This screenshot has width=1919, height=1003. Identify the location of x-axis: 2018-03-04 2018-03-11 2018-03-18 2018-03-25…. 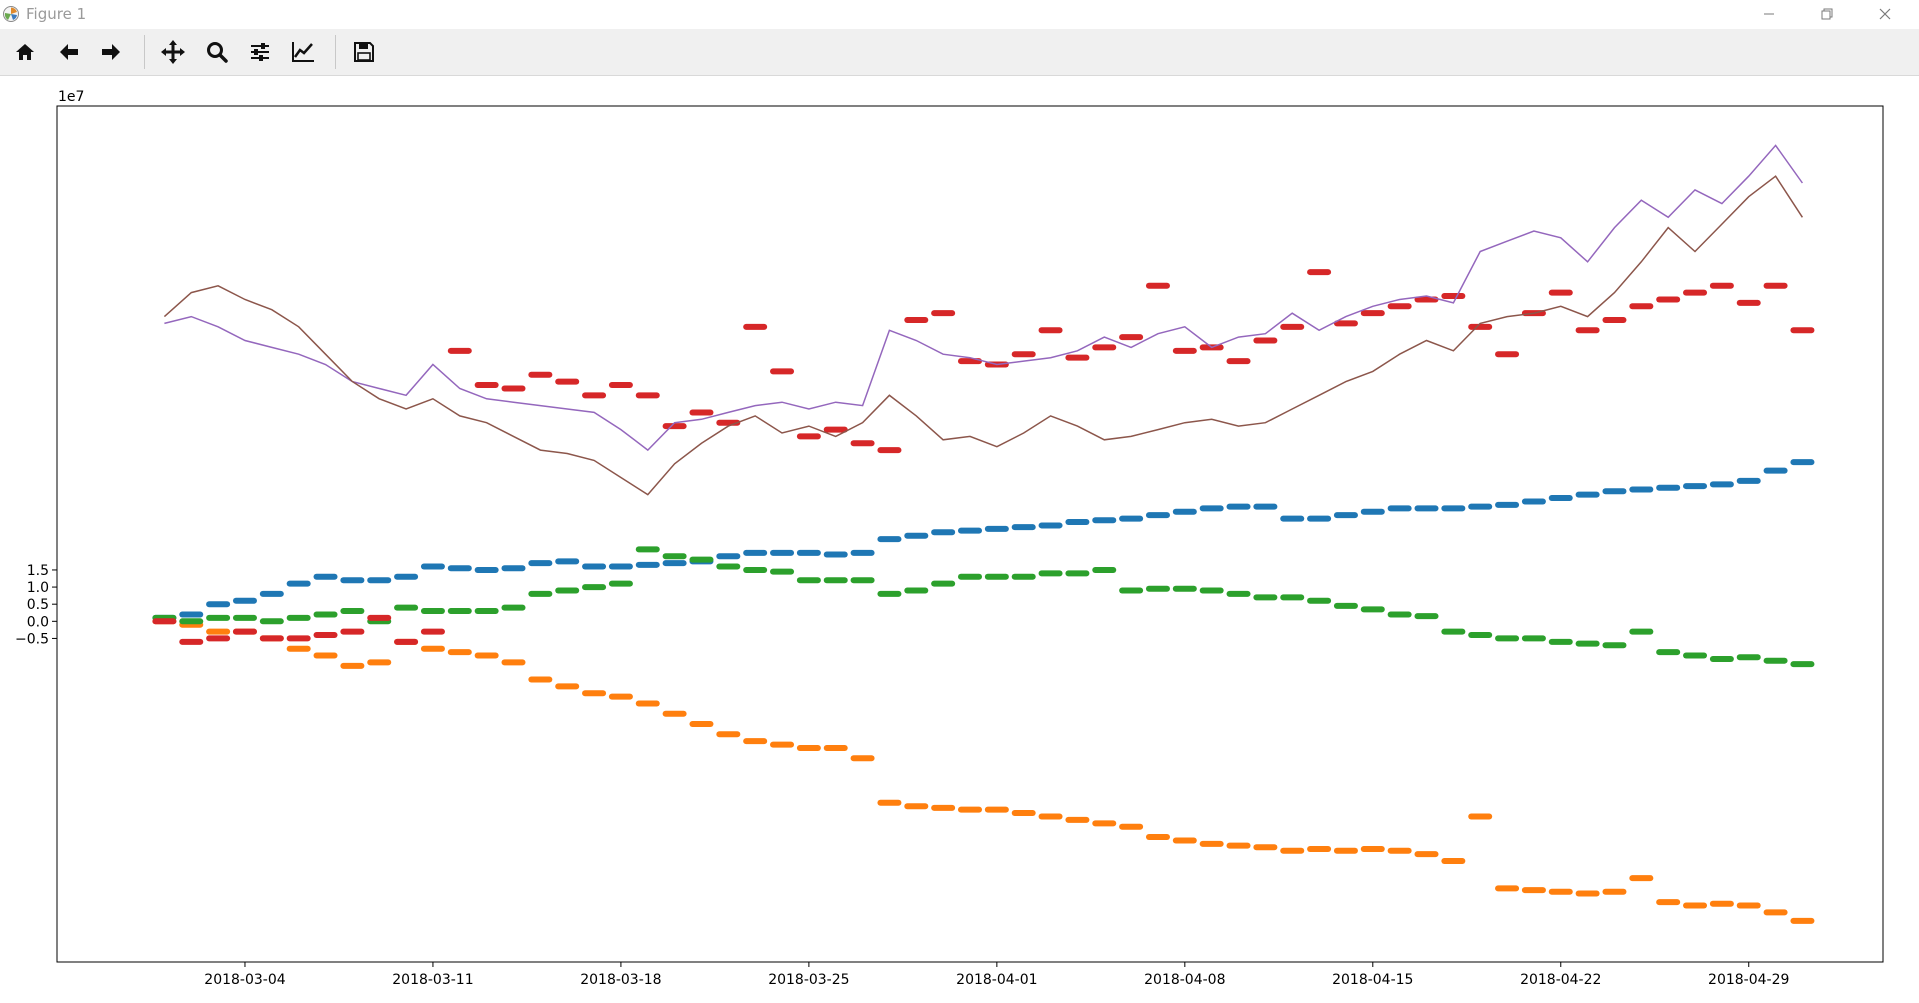
(996, 975).